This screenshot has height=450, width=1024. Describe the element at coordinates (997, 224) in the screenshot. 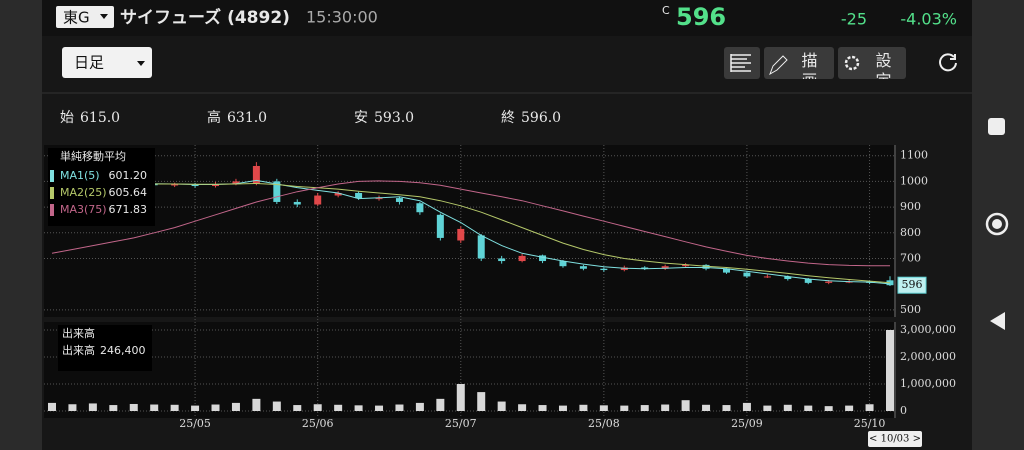

I see `nav-home` at that location.